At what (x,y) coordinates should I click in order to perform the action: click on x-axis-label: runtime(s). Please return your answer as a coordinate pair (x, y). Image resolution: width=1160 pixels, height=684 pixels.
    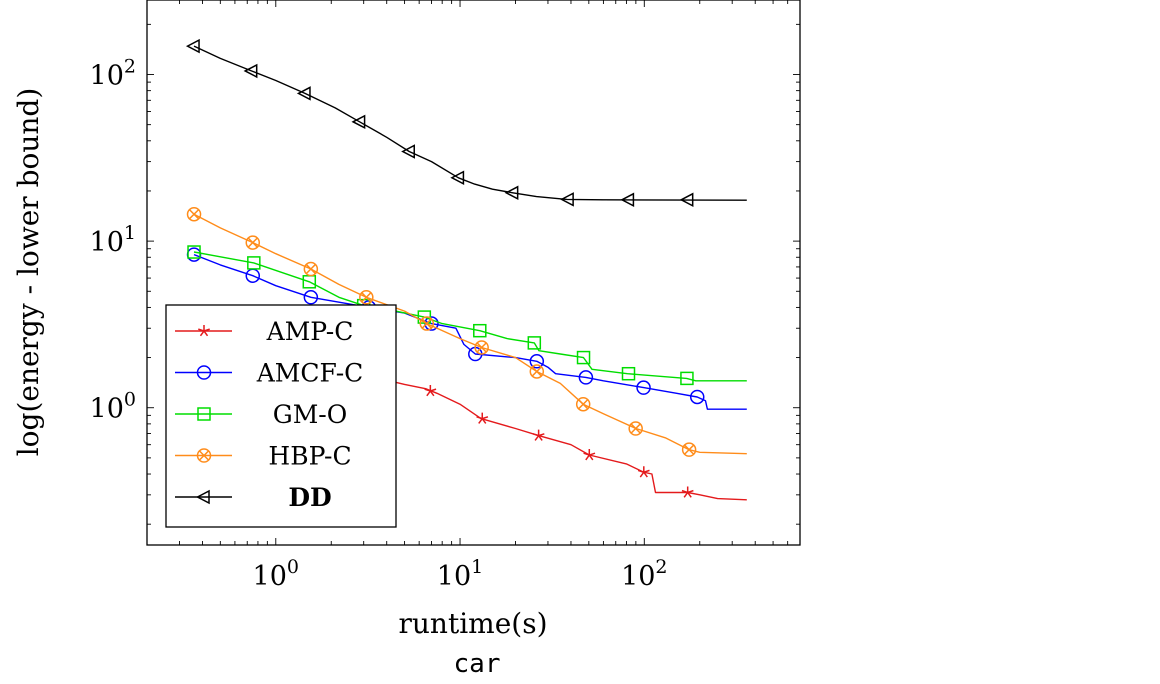
    Looking at the image, I should click on (473, 623).